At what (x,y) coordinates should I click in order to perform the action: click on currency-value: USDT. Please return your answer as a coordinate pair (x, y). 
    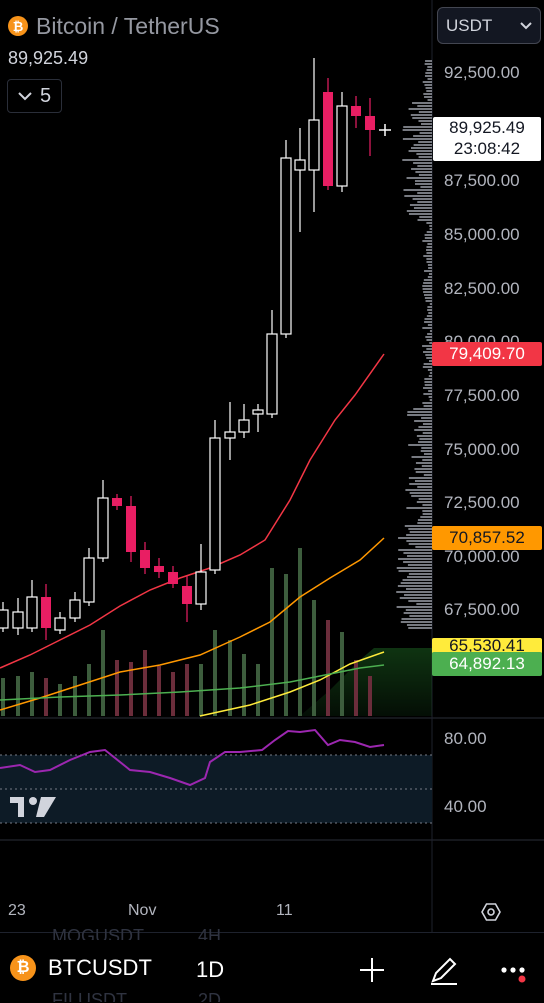
    Looking at the image, I should click on (469, 25).